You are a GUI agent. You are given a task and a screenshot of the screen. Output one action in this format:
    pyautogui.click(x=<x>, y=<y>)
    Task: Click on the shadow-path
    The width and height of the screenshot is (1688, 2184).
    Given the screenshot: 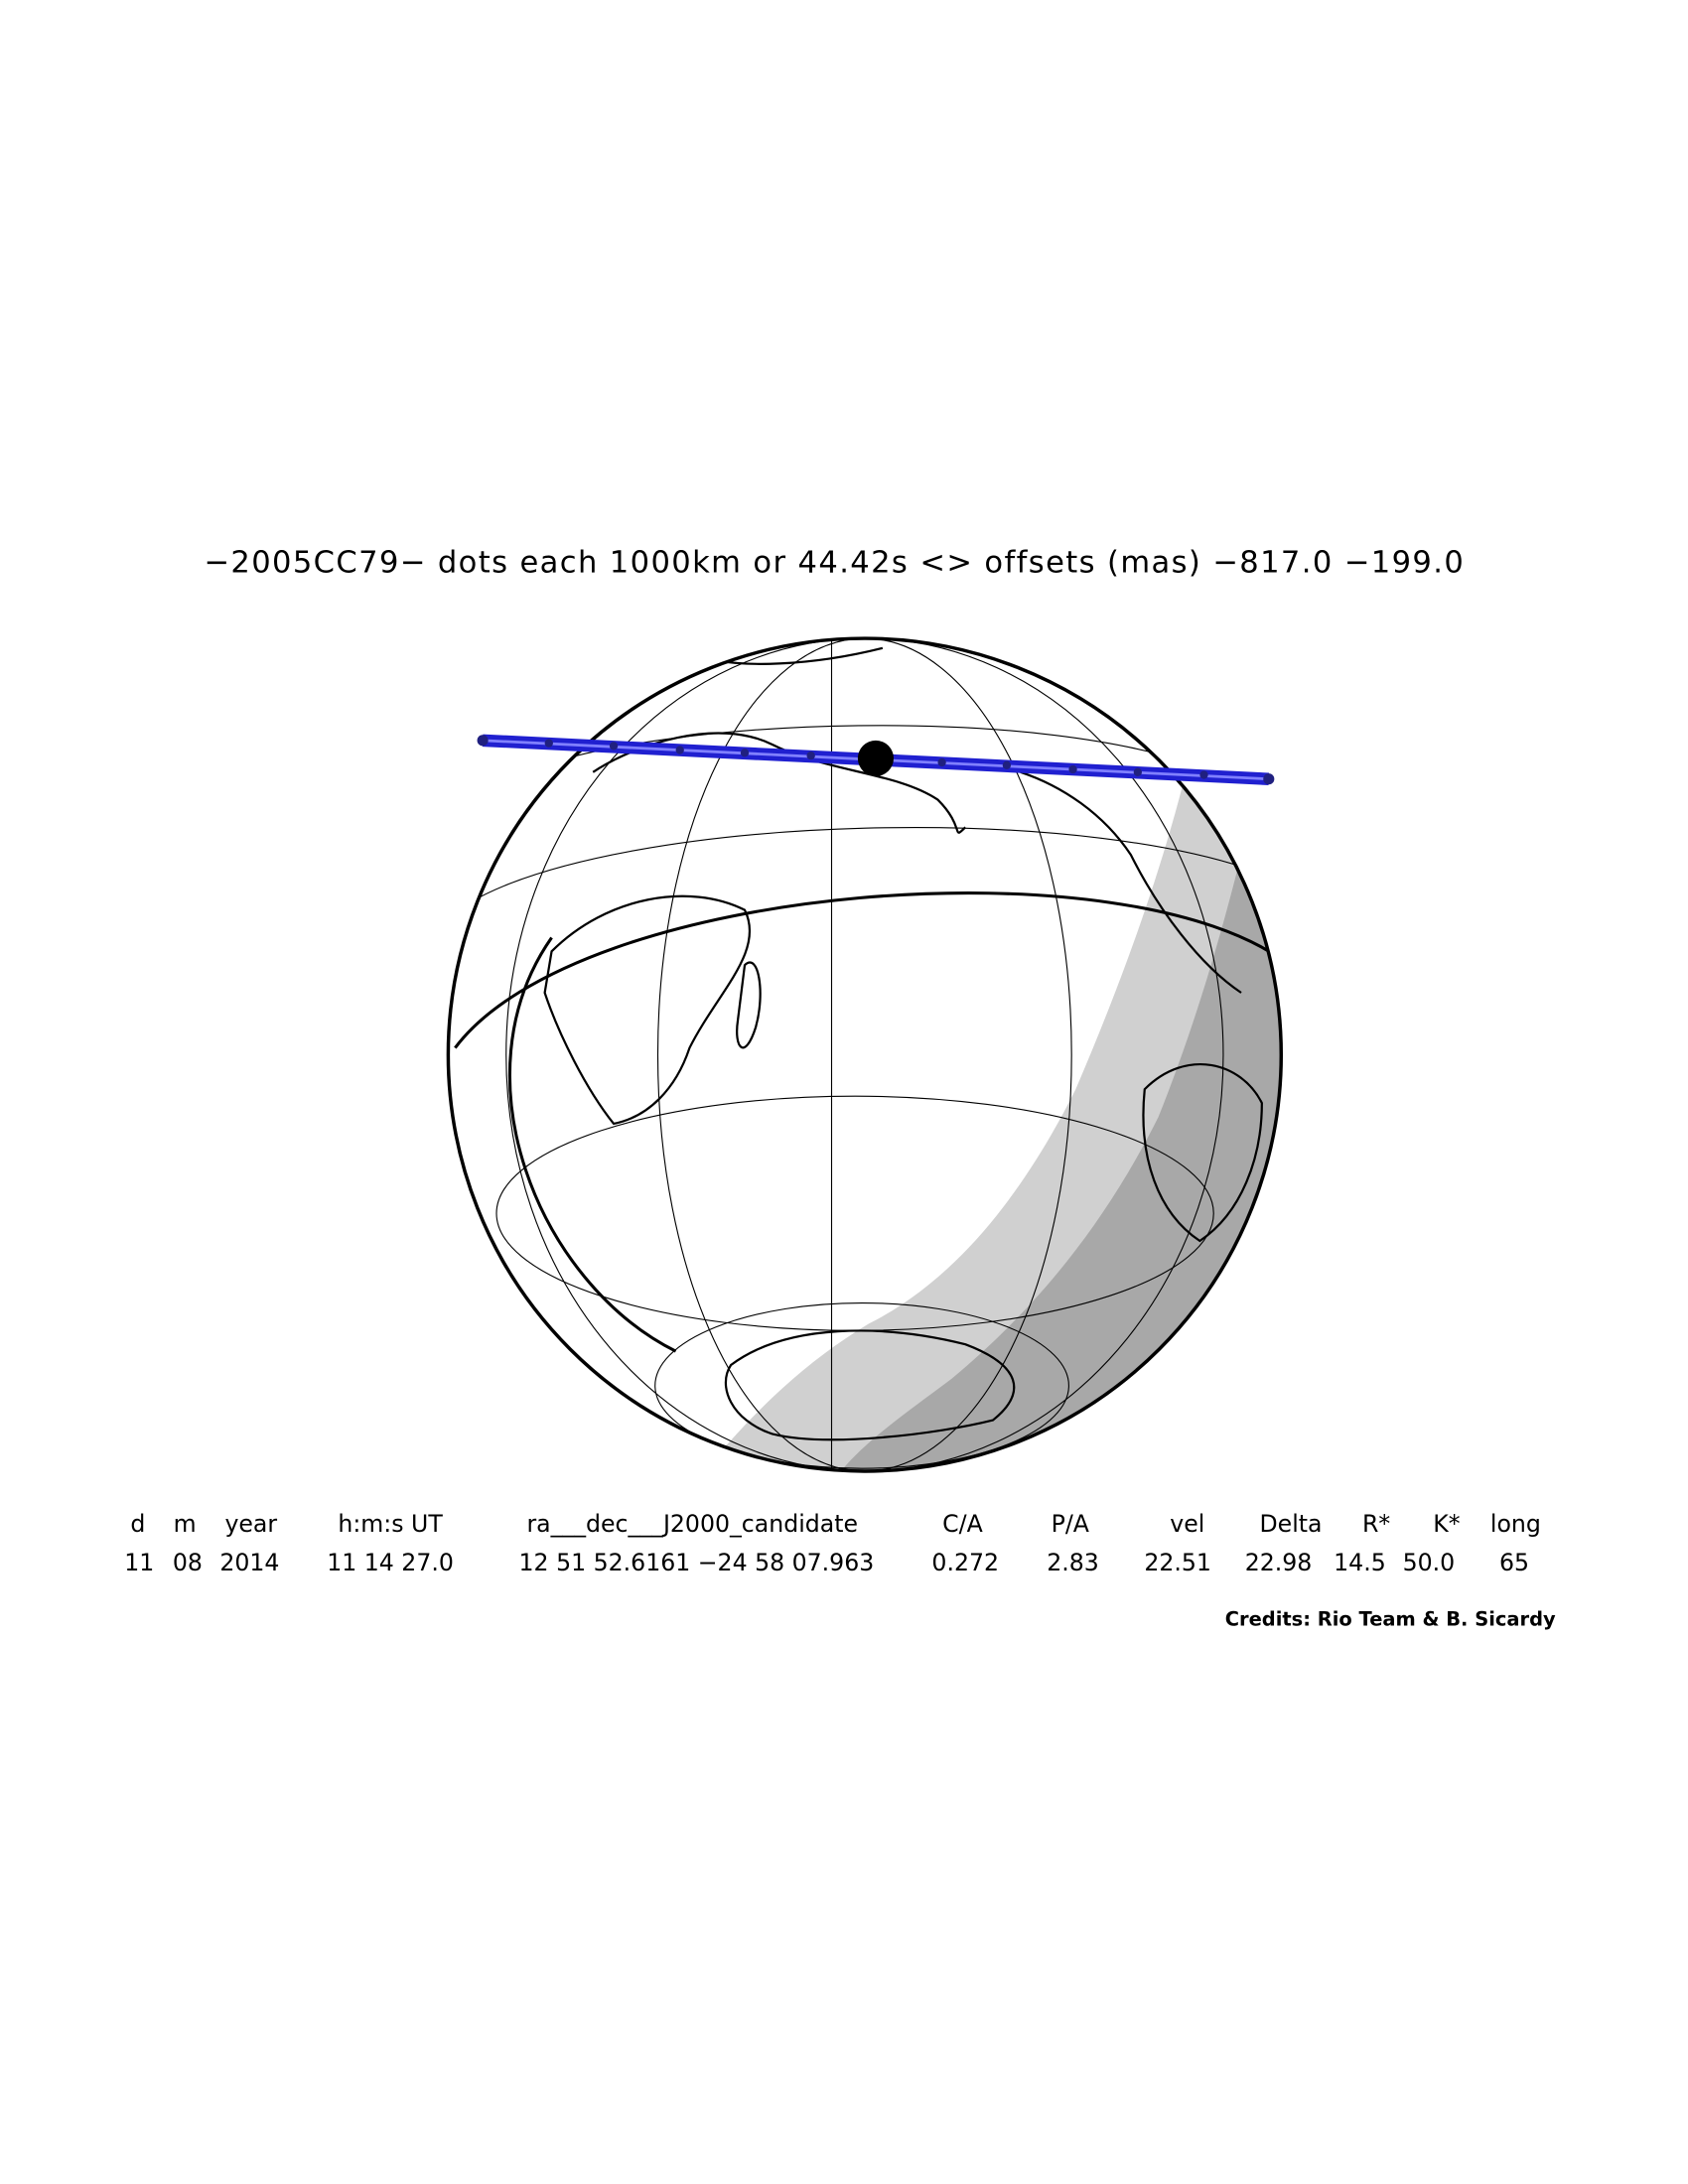 What is the action you would take?
    pyautogui.click(x=876, y=759)
    